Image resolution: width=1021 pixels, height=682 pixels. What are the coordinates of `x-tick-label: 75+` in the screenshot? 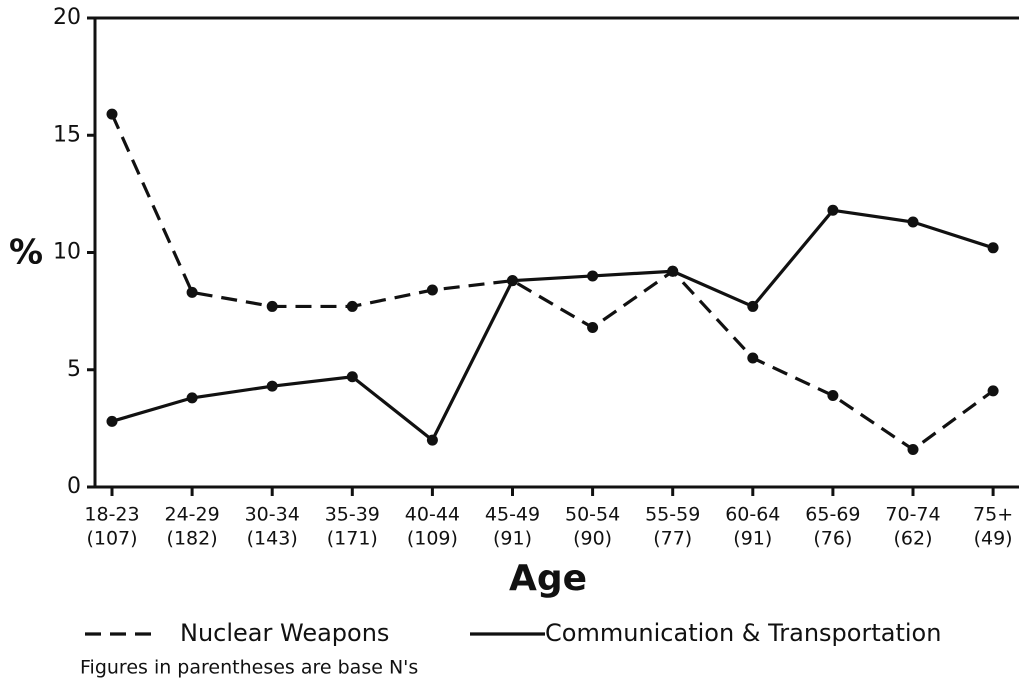 It's located at (993, 515).